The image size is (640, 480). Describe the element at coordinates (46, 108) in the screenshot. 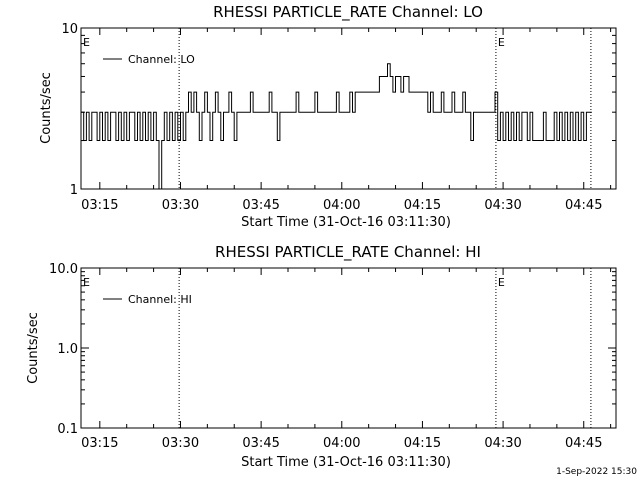

I see `y-axis-label-lo: Counts/sec` at that location.